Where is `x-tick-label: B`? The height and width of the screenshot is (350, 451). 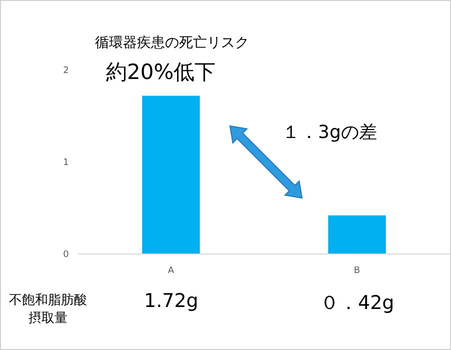 x-tick-label: B is located at coordinates (357, 271).